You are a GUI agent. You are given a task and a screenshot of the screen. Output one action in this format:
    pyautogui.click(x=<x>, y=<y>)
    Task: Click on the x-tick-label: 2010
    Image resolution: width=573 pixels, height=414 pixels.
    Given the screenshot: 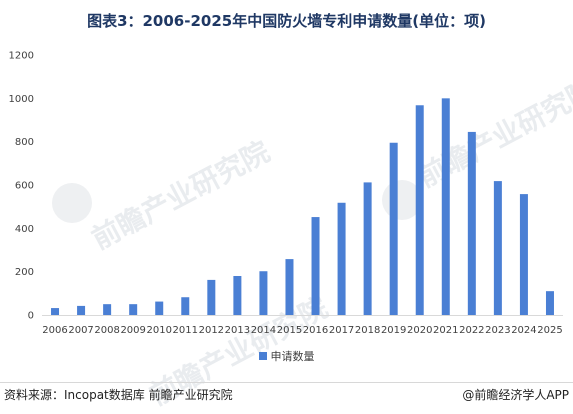 What is the action you would take?
    pyautogui.click(x=158, y=330)
    